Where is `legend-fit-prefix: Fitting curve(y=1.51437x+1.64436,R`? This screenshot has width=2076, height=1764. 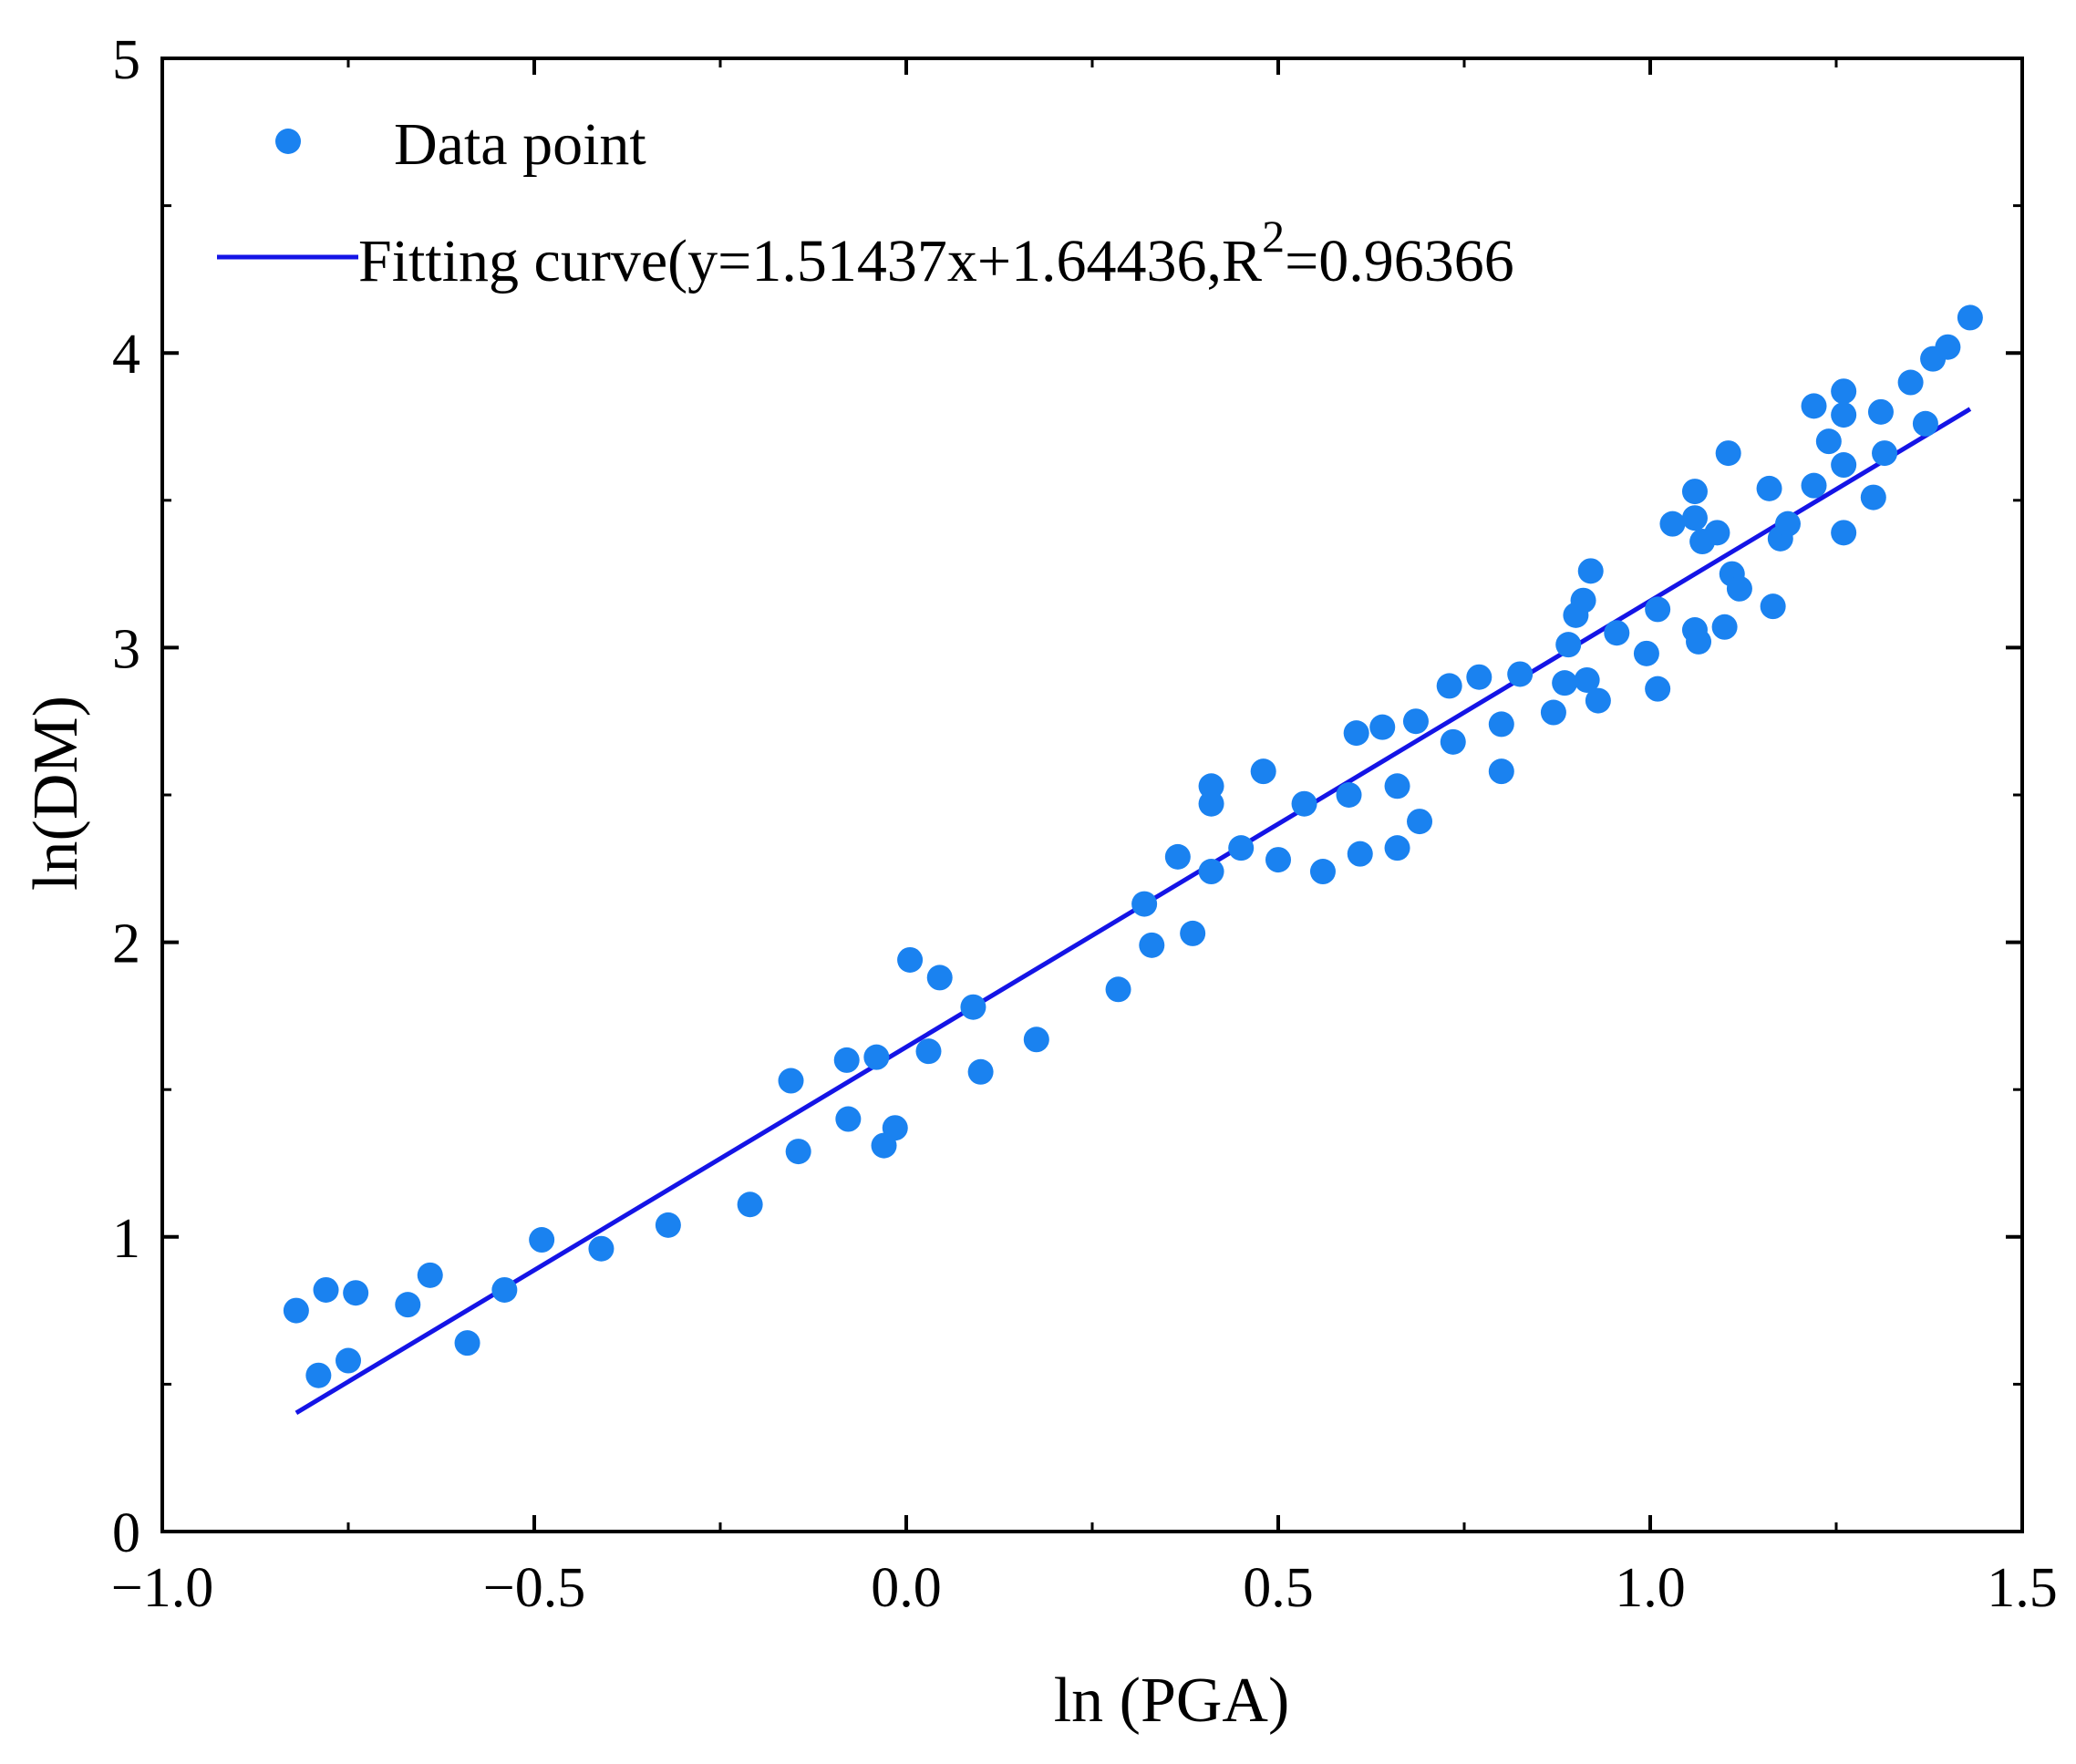
legend-fit-prefix: Fitting curve(y=1.51437x+1.64436,R is located at coordinates (810, 261).